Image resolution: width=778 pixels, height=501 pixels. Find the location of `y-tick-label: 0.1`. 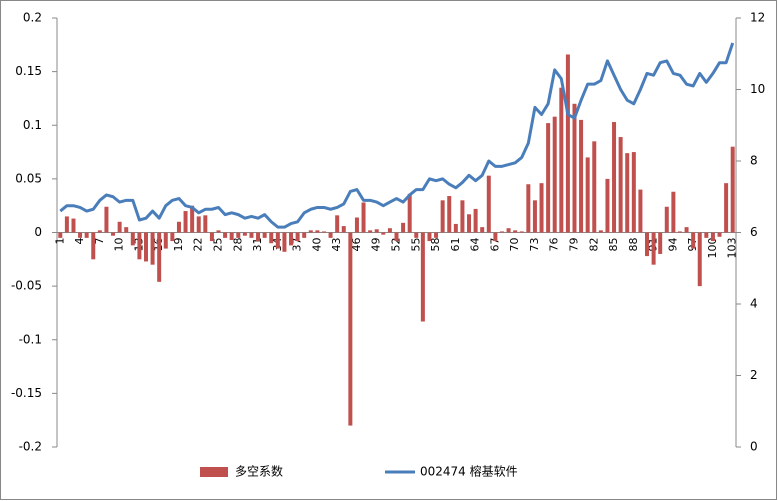

y-tick-label: 0.1 is located at coordinates (32, 125).